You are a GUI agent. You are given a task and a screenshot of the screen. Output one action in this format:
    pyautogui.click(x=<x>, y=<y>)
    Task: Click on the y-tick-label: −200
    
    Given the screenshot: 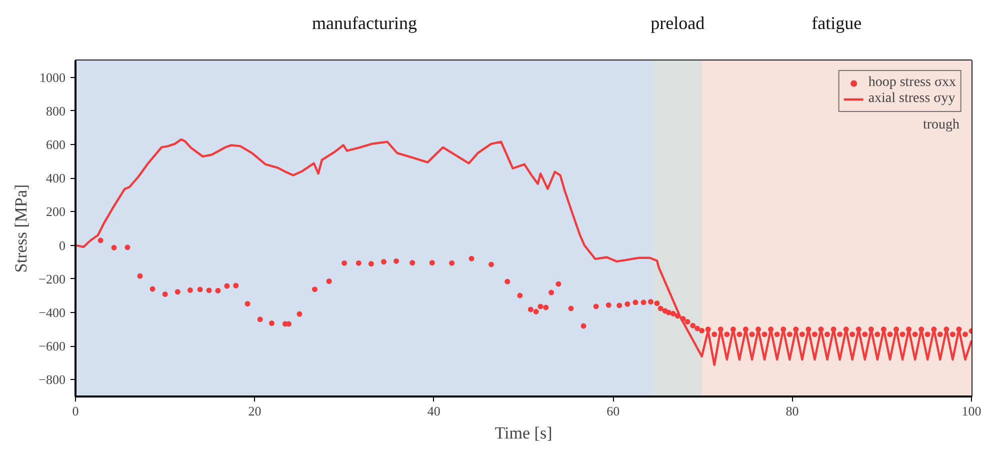 What is the action you would take?
    pyautogui.click(x=52, y=278)
    